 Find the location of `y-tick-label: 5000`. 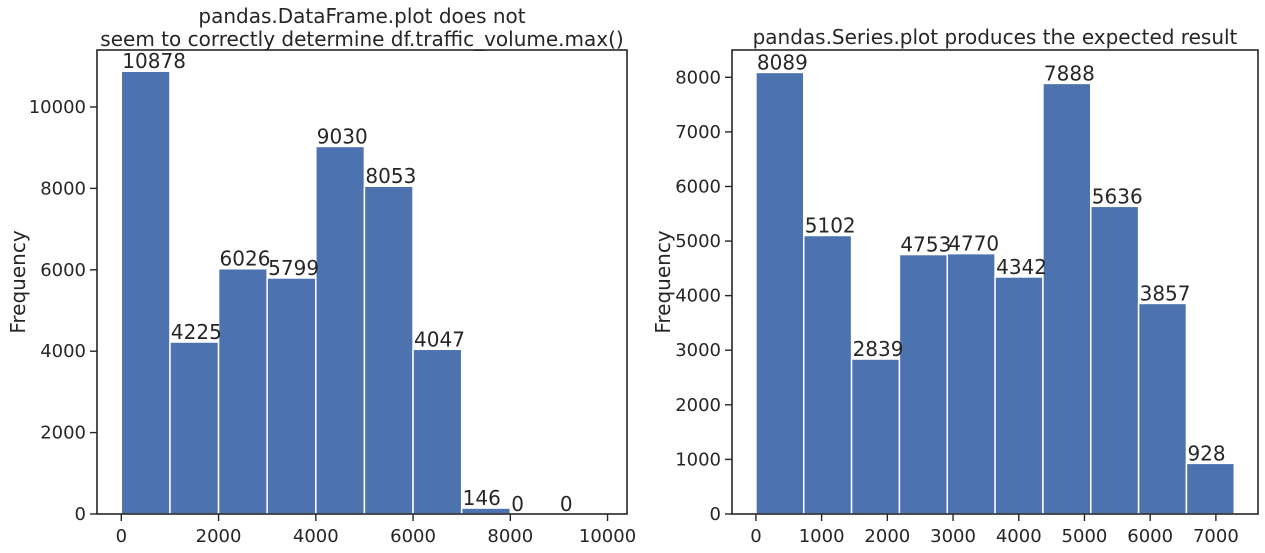

y-tick-label: 5000 is located at coordinates (698, 241).